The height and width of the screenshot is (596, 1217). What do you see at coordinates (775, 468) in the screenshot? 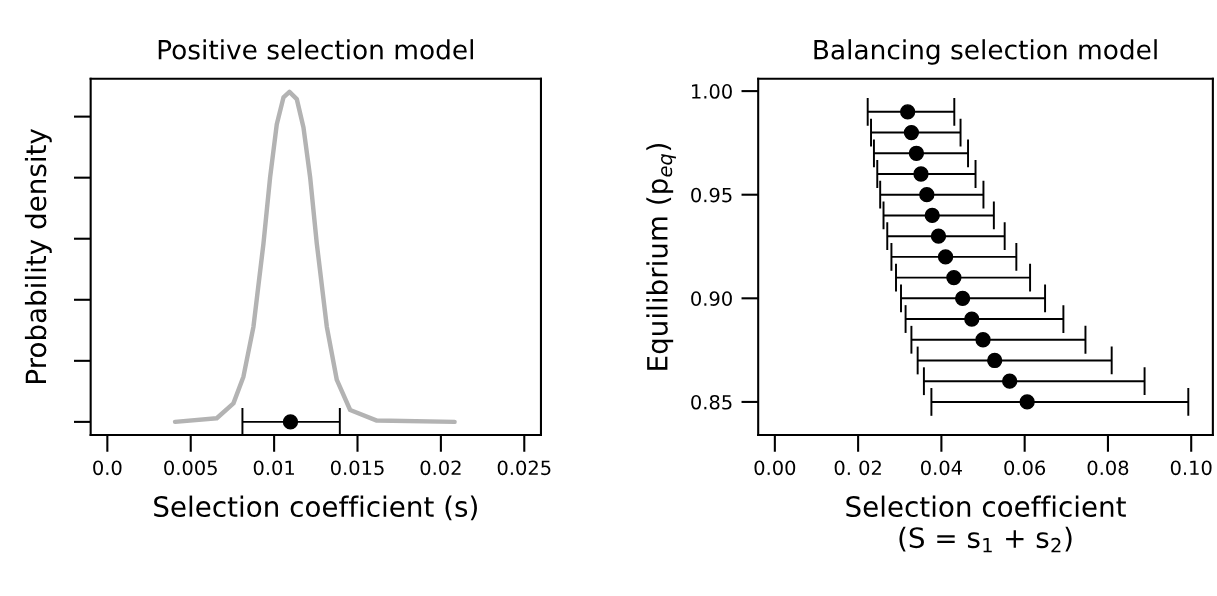
I see `x-tick-label: 0.00` at bounding box center [775, 468].